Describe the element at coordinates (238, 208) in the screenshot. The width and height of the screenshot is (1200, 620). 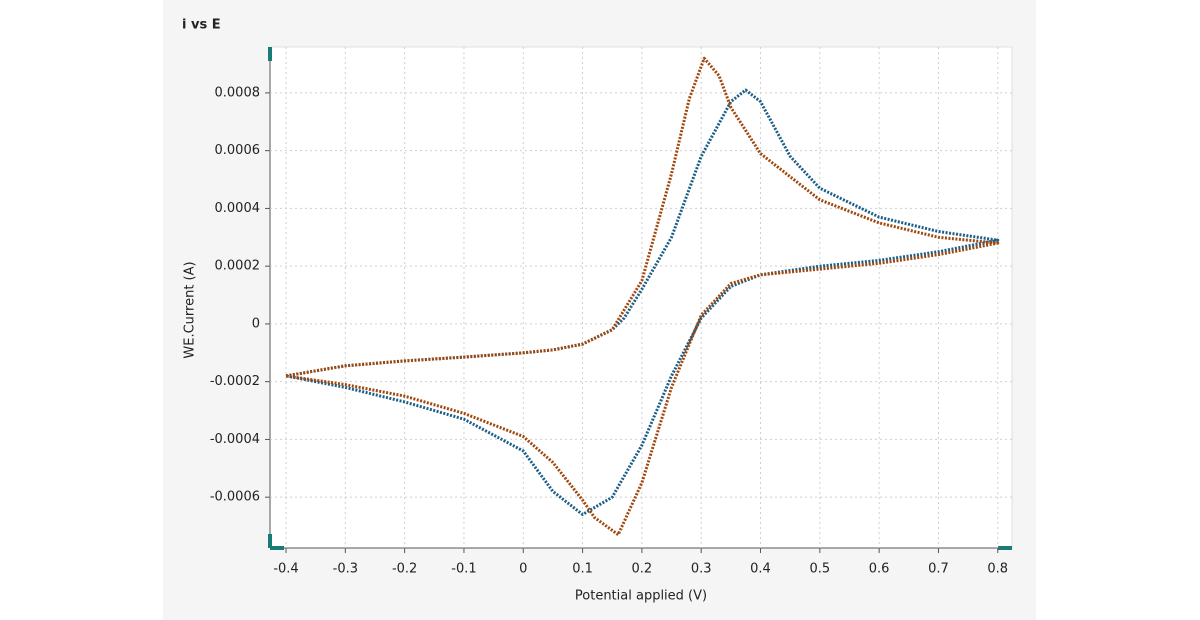
I see `y-tick-label: 0.0004` at that location.